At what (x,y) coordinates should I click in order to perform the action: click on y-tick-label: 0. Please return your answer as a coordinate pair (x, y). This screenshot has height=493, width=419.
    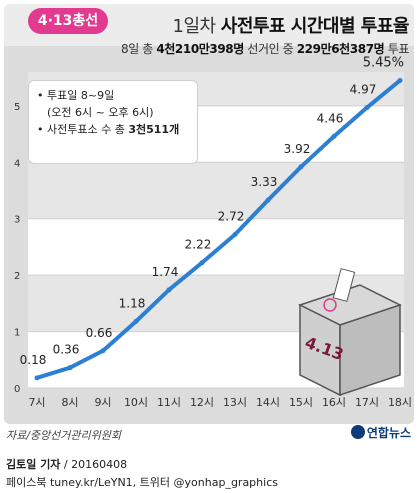
    Looking at the image, I should click on (17, 389).